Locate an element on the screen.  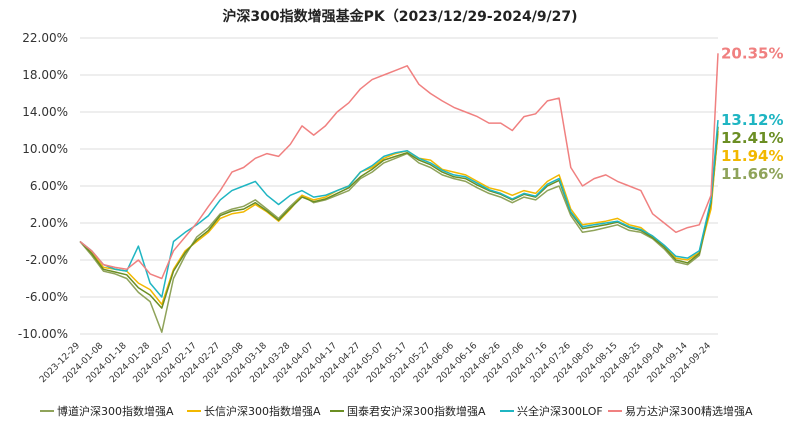
y-tick-label: 22.00% is located at coordinates (45, 38).